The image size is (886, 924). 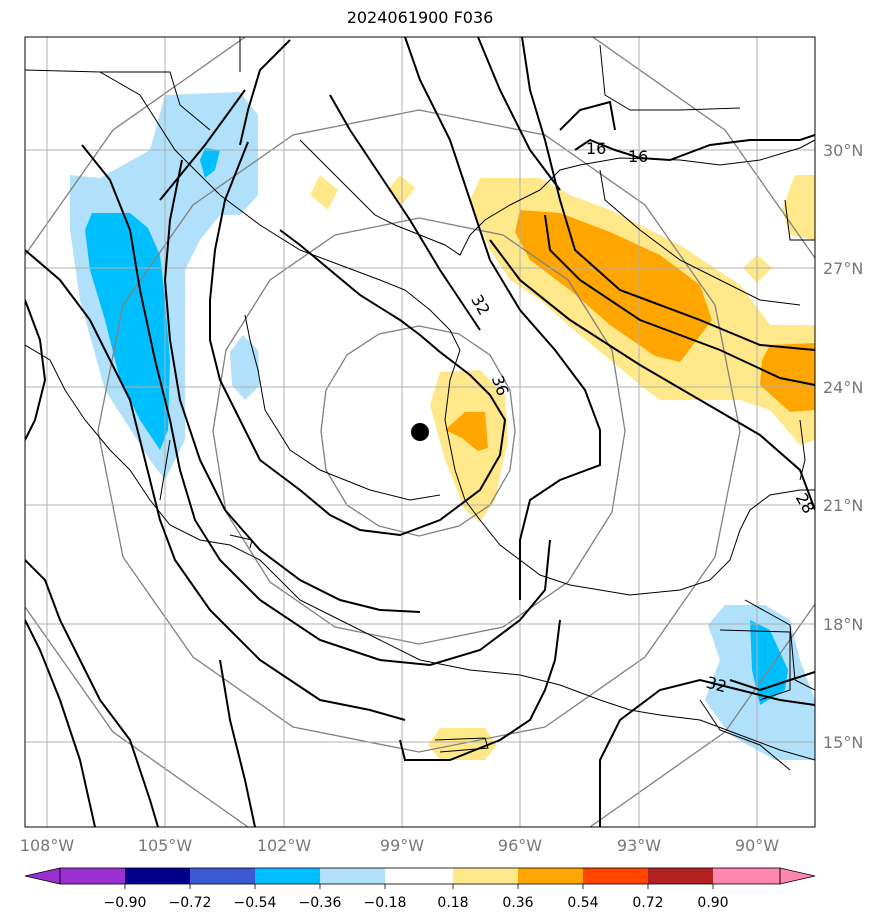 I want to click on colorbar-arrow-min, so click(x=42, y=876).